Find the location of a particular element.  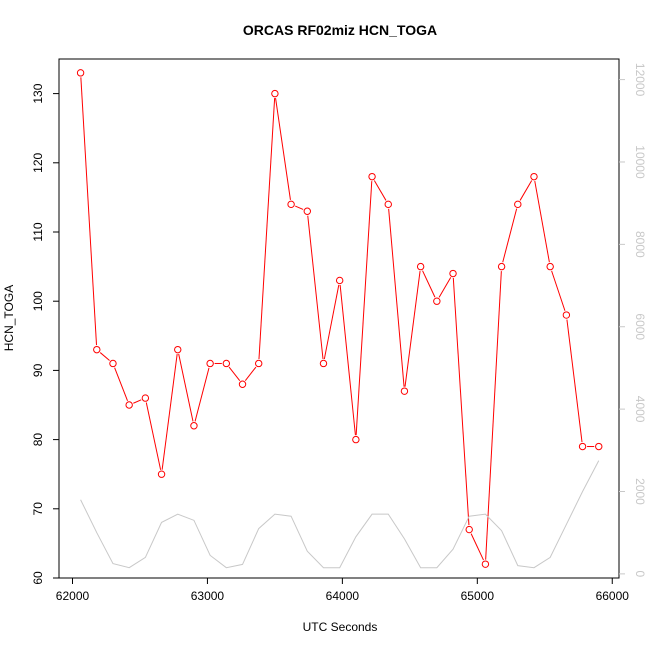

background-series-line is located at coordinates (340, 514).